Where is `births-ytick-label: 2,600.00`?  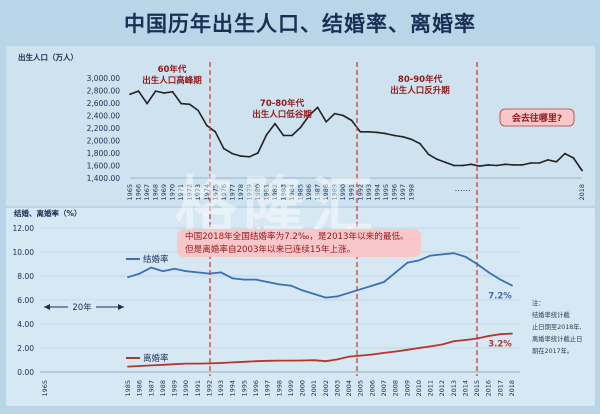 births-ytick-label: 2,600.00 is located at coordinates (104, 103).